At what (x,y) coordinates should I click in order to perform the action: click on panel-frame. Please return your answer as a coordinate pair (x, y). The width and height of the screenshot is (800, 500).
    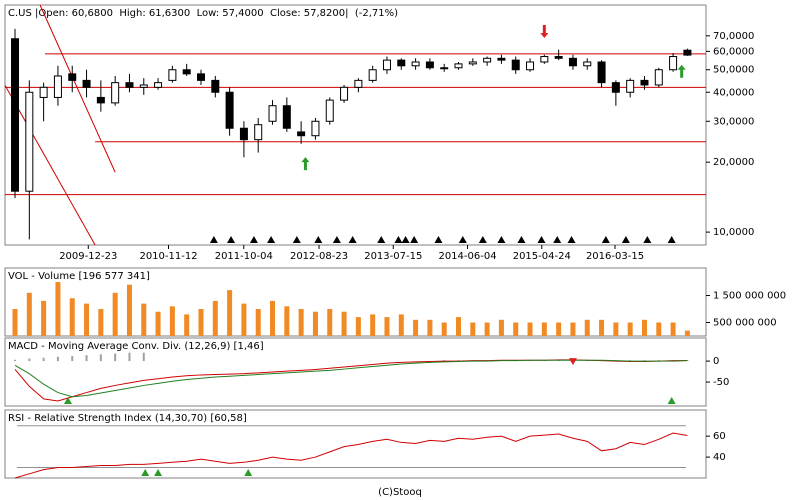
    Looking at the image, I should click on (355, 372).